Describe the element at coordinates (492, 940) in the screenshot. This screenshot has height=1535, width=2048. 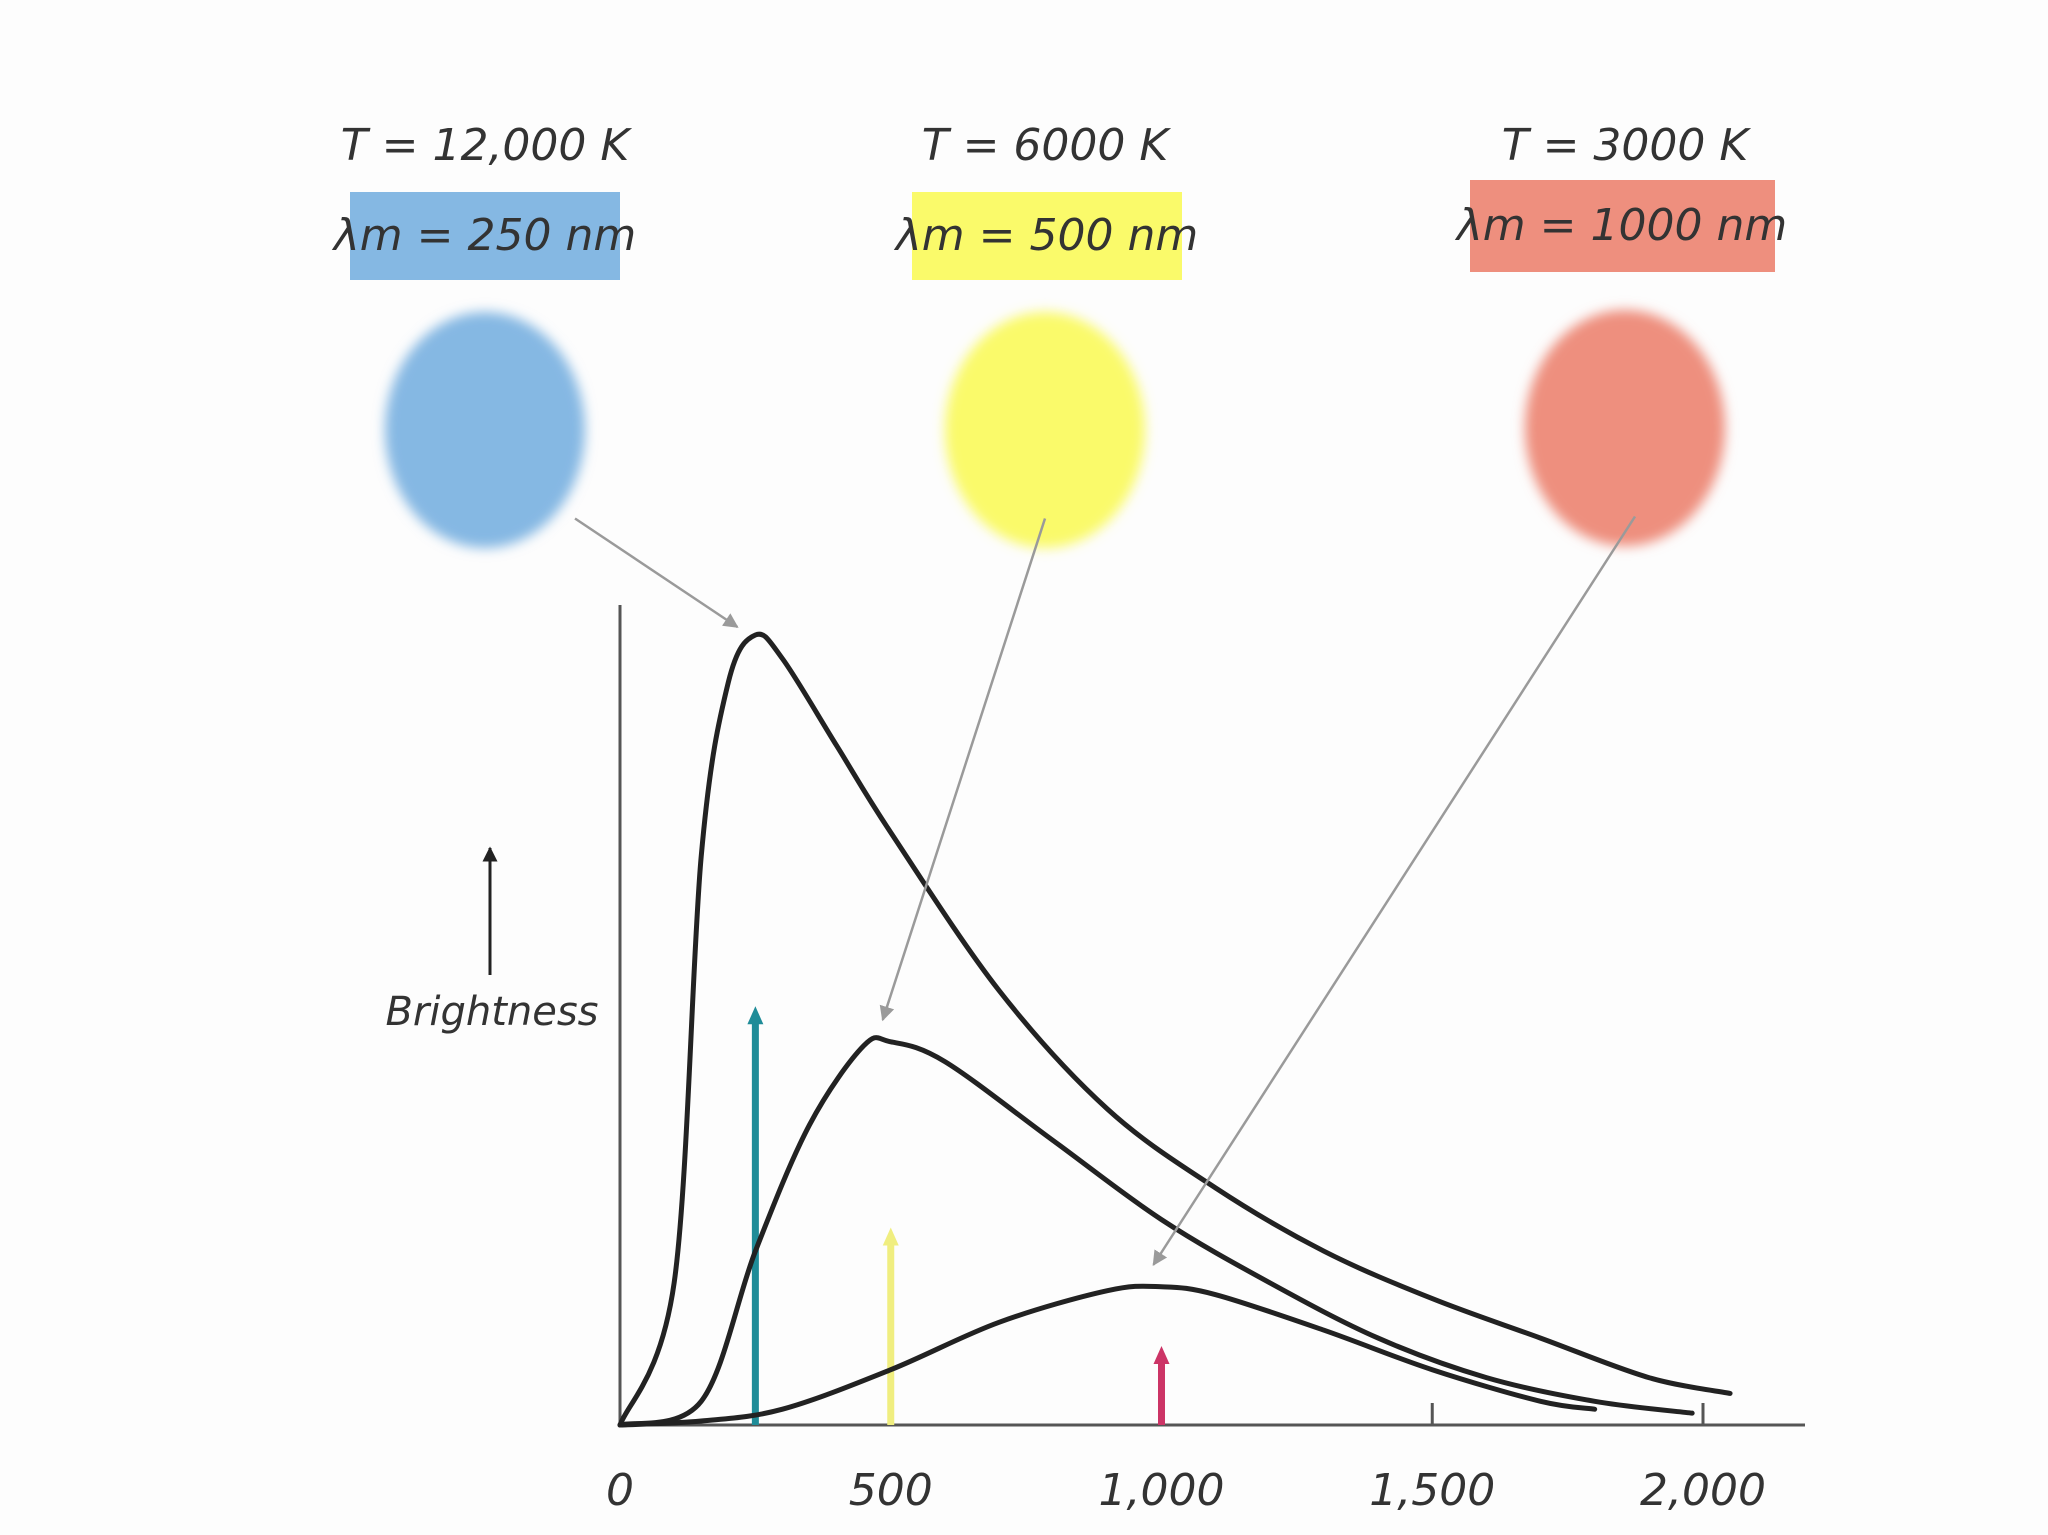
I see `y-axis-label-group: Brightness` at that location.